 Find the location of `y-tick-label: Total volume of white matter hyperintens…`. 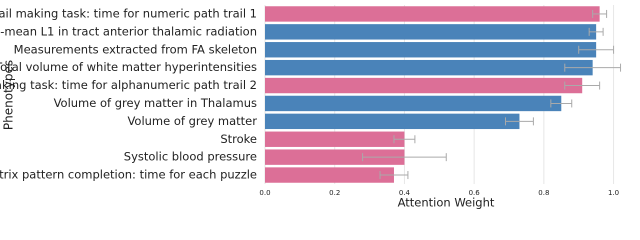

y-tick-label: Total volume of white matter hyperintens… is located at coordinates (128, 67).